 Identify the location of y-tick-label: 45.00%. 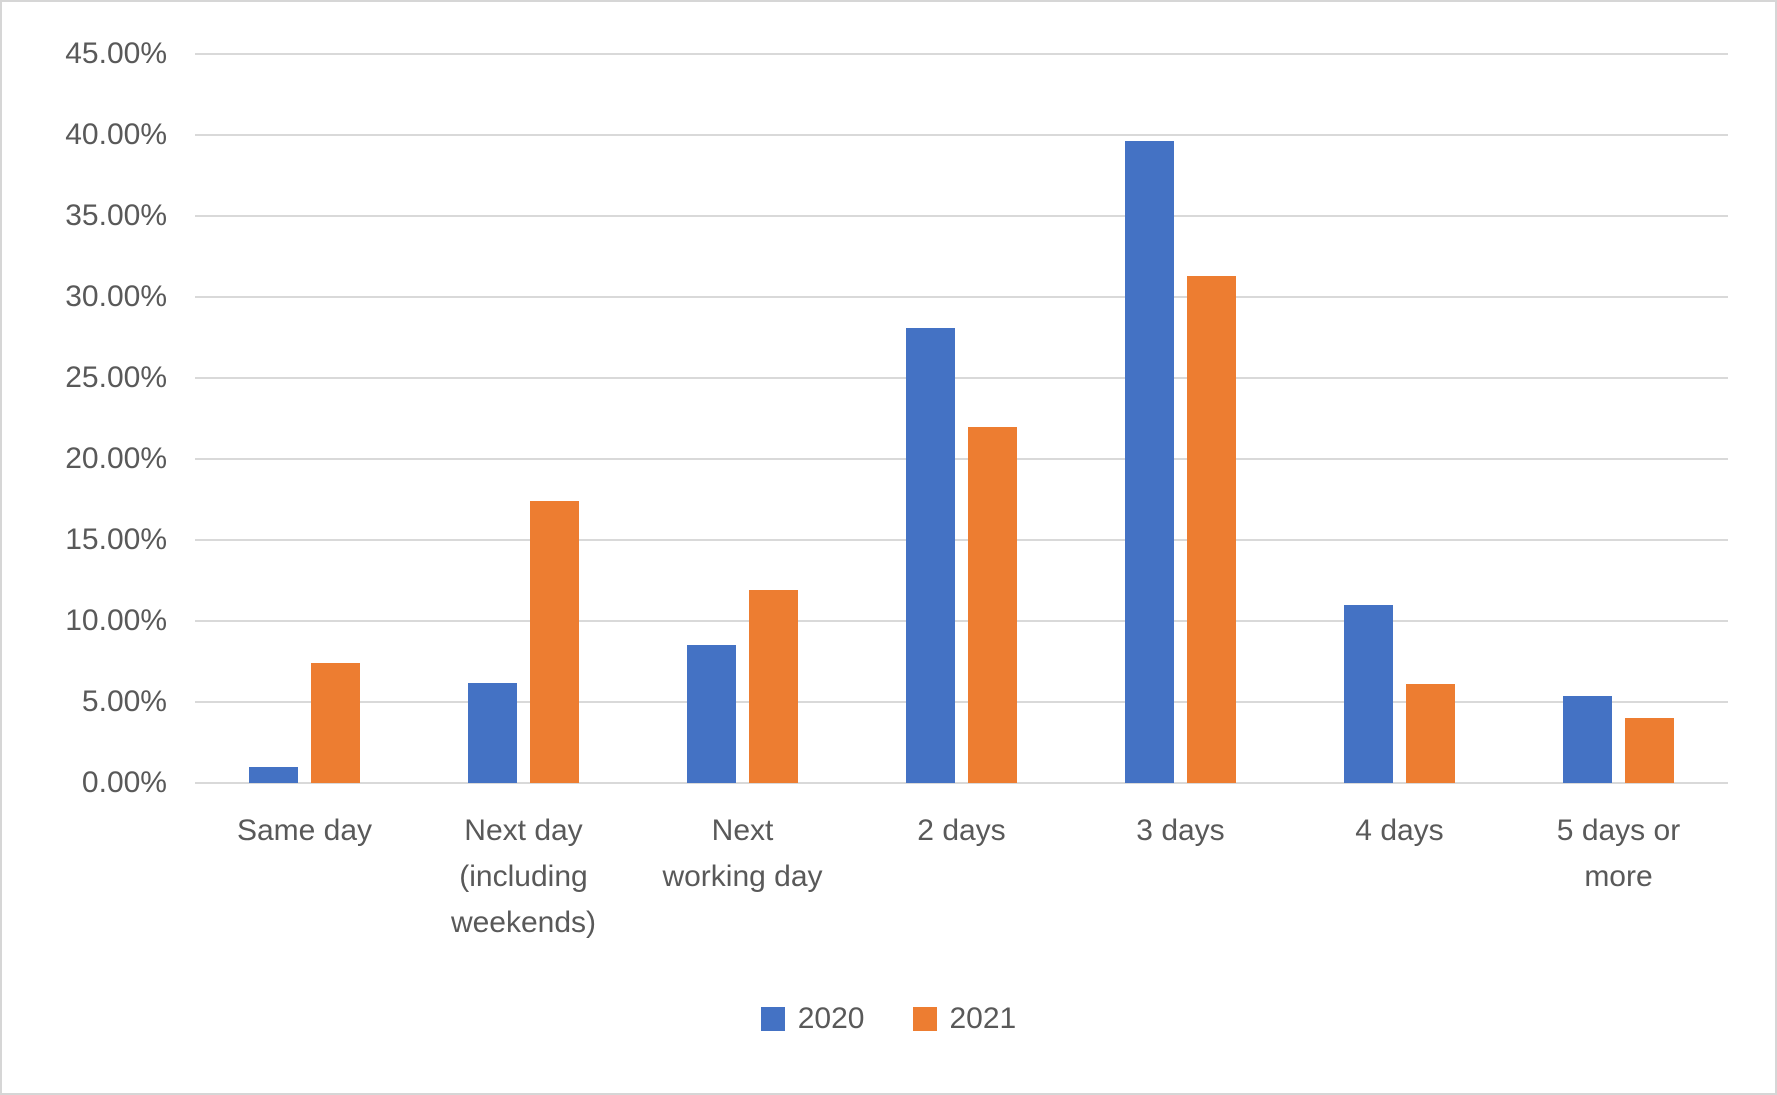
(116, 53).